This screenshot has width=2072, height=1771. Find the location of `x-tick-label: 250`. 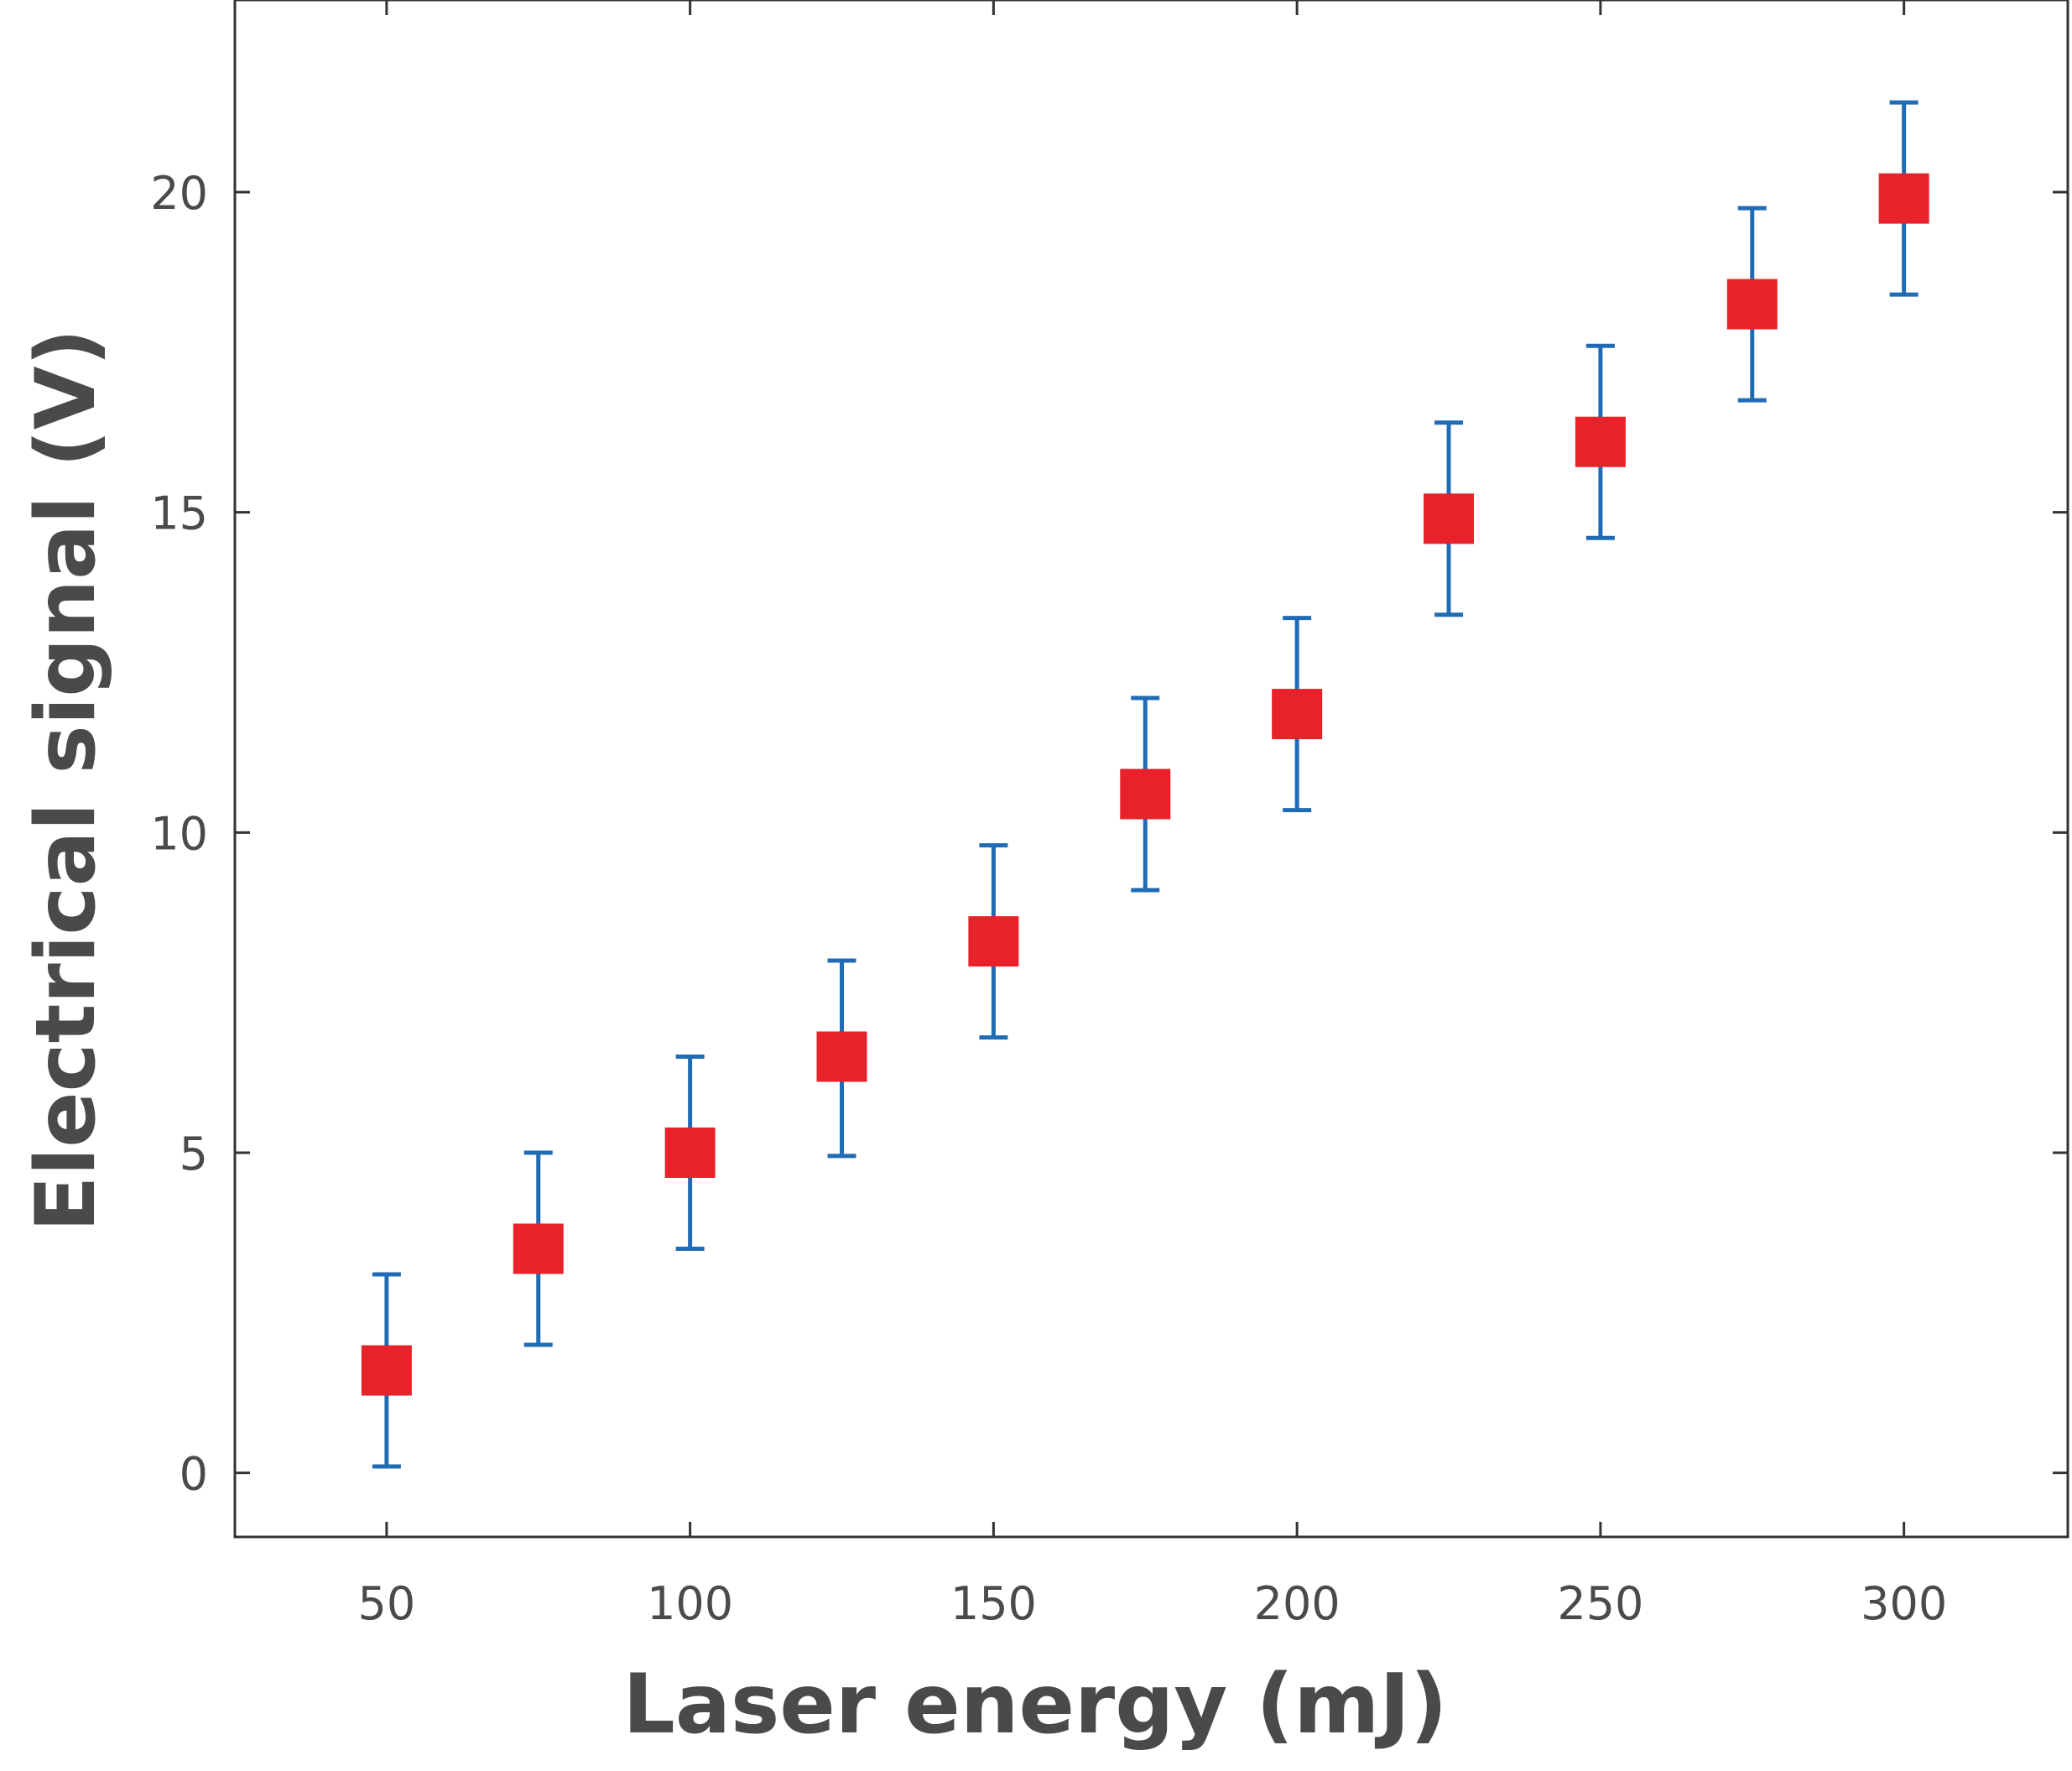

x-tick-label: 250 is located at coordinates (1600, 1603).